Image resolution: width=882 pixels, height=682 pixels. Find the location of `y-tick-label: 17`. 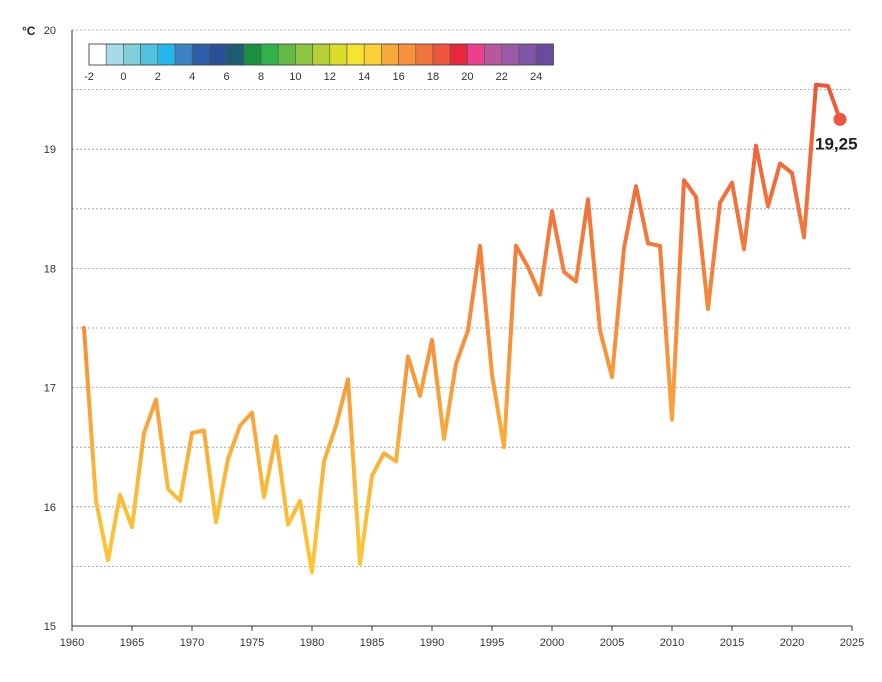

y-tick-label: 17 is located at coordinates (50, 389).